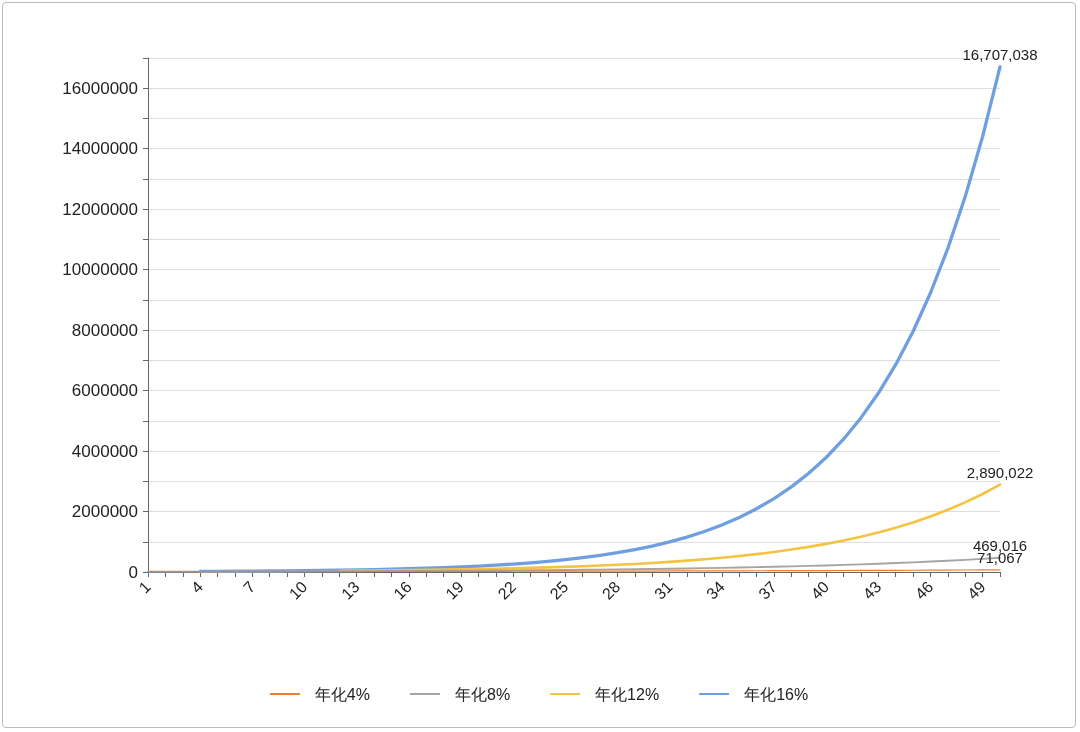 The width and height of the screenshot is (1080, 732). What do you see at coordinates (1000, 54) in the screenshot?
I see `data-label: 16,707,038` at bounding box center [1000, 54].